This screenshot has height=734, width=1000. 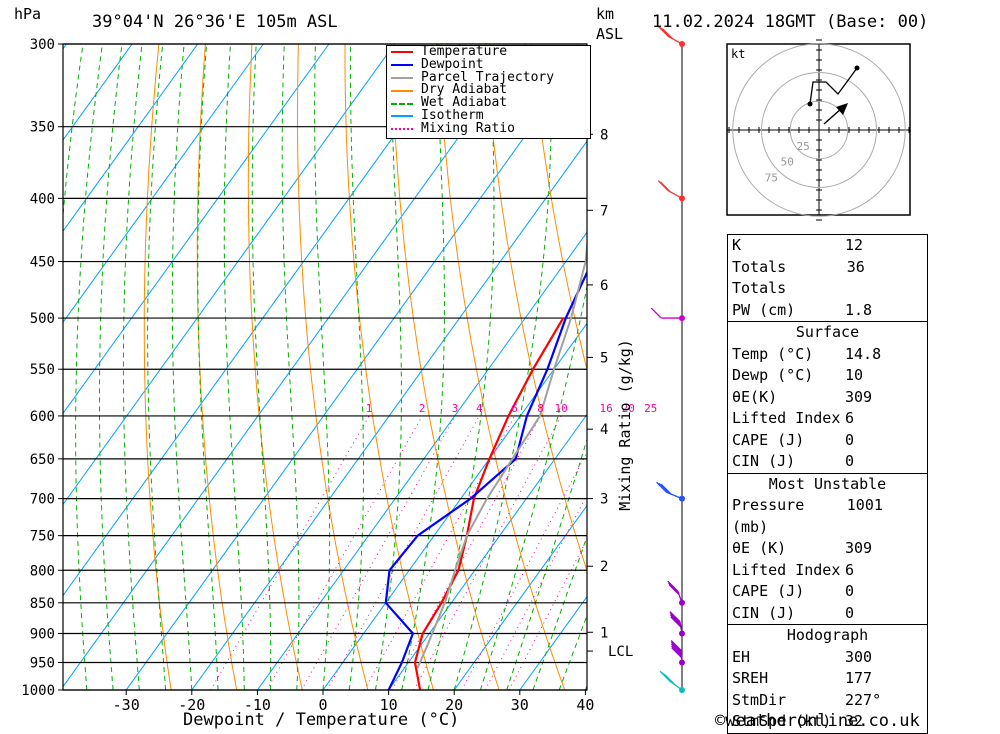 I want to click on hodograph-ring-label: 50, so click(x=787, y=162).